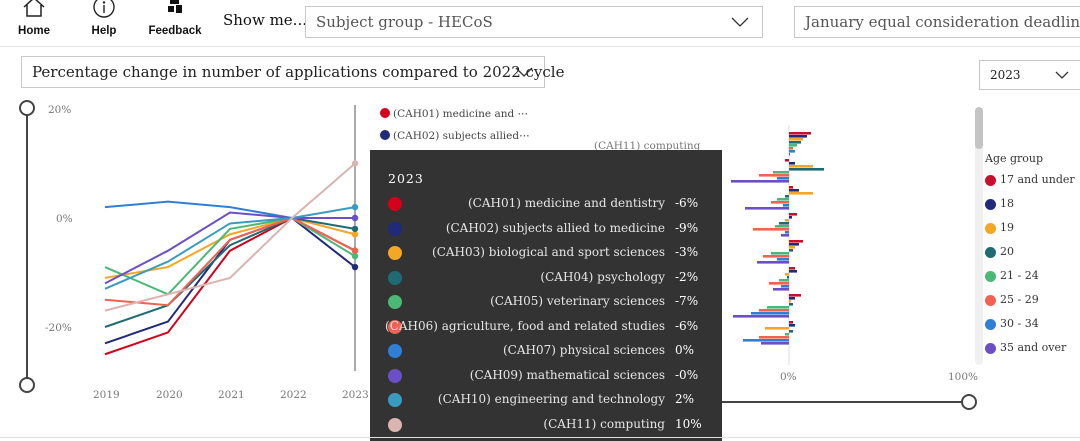 This screenshot has height=441, width=1080. What do you see at coordinates (687, 301) in the screenshot?
I see `tooltip-value: -7%` at bounding box center [687, 301].